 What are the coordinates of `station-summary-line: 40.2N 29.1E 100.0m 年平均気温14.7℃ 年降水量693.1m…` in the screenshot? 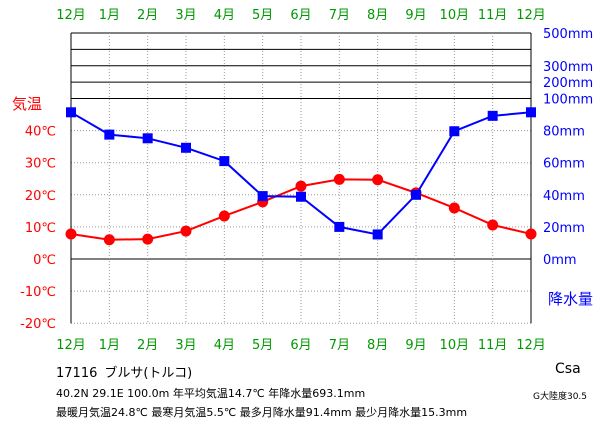 It's located at (210, 393).